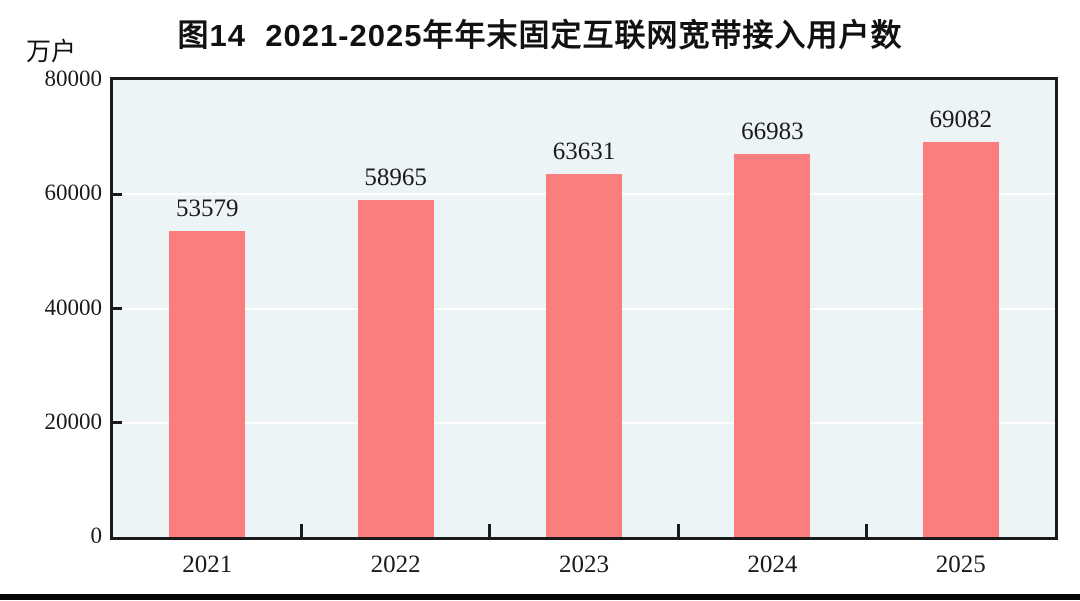 This screenshot has width=1080, height=601. I want to click on x-tick-label-2025: 2025, so click(960, 564).